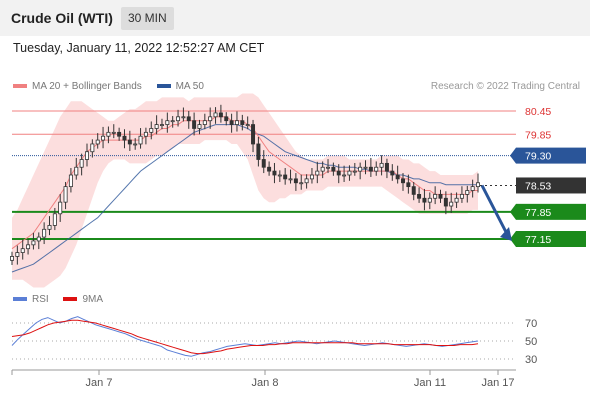  Describe the element at coordinates (494, 209) in the screenshot. I see `forecast-arrow` at that location.